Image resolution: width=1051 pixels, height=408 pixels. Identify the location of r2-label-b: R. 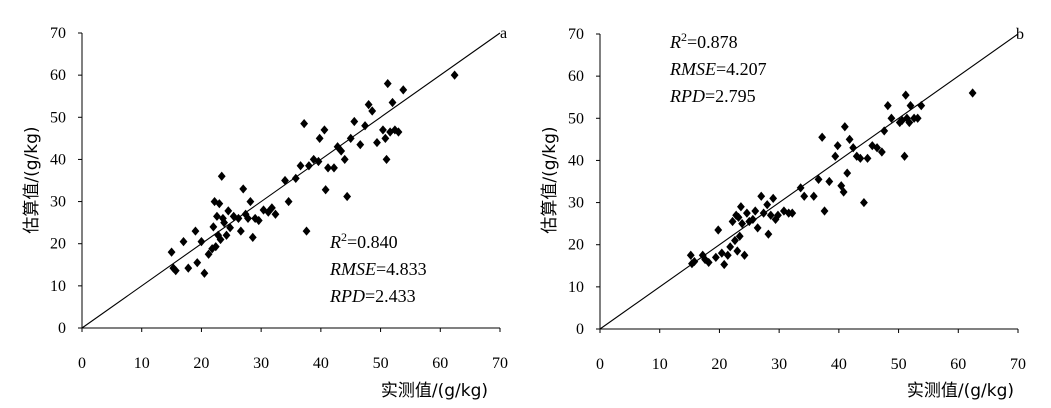
(675, 42).